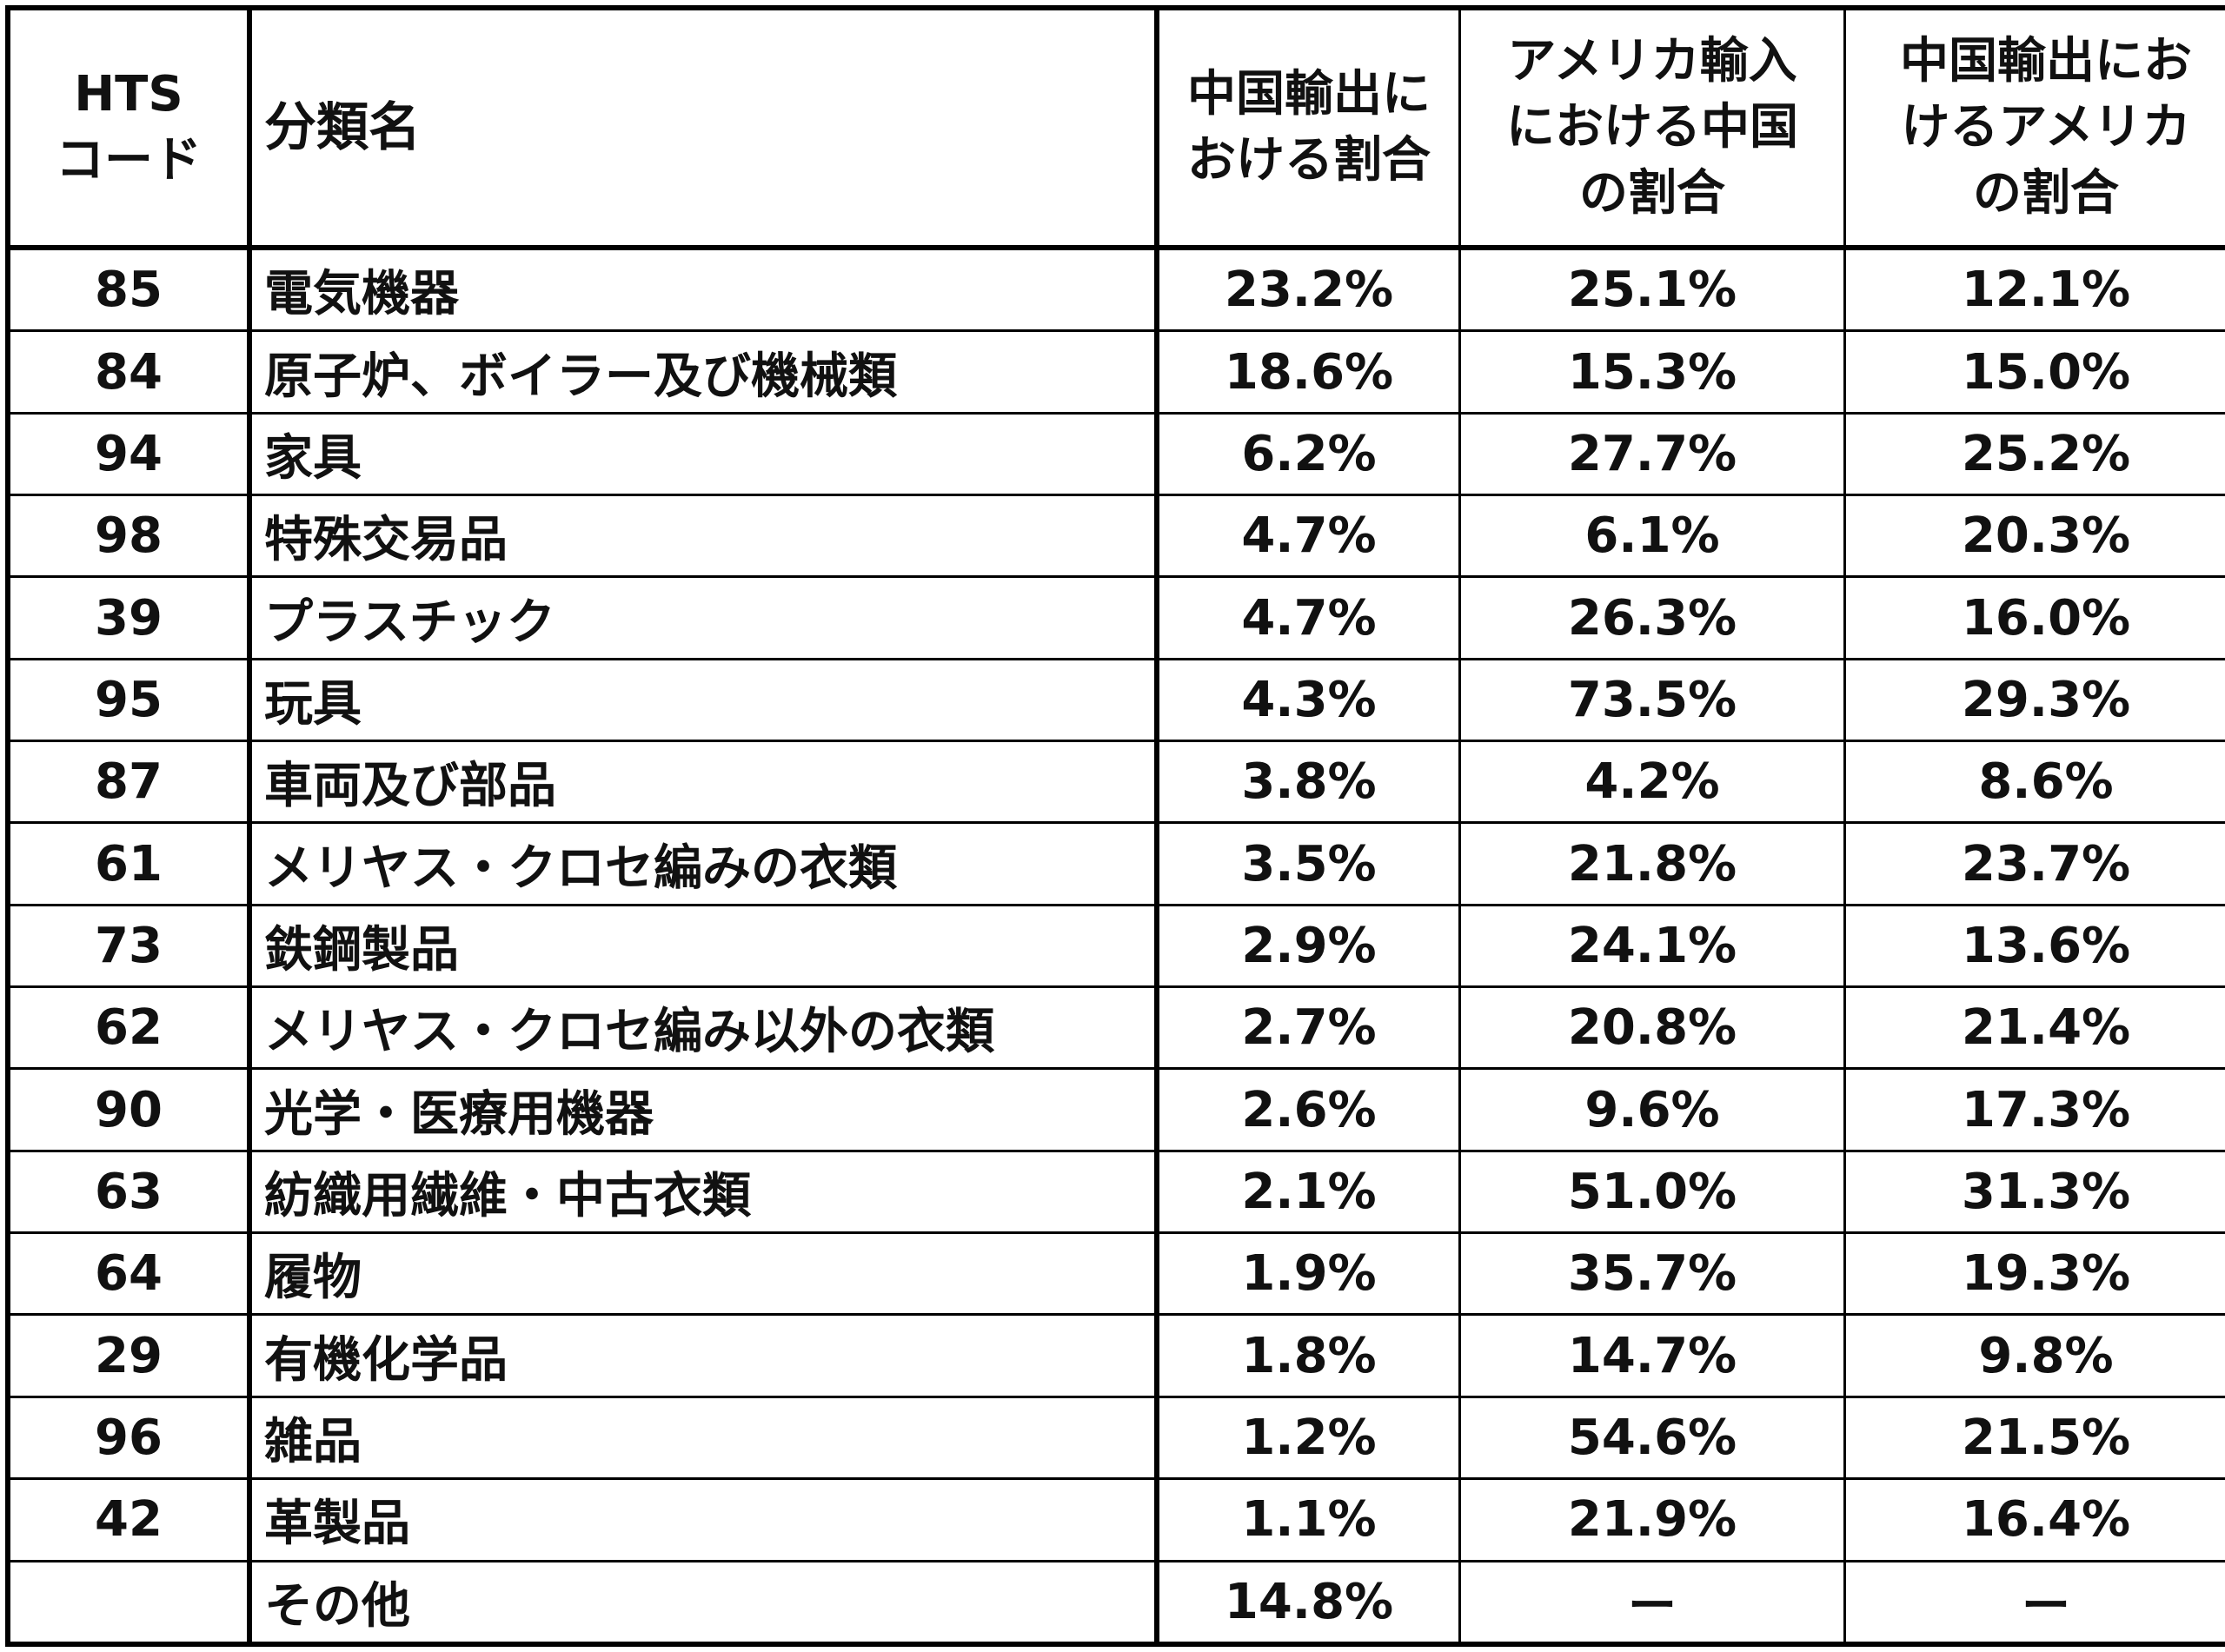 This screenshot has width=2225, height=1652. Describe the element at coordinates (1652, 536) in the screenshot. I see `us-import-china-share-cell: 6.1%` at that location.